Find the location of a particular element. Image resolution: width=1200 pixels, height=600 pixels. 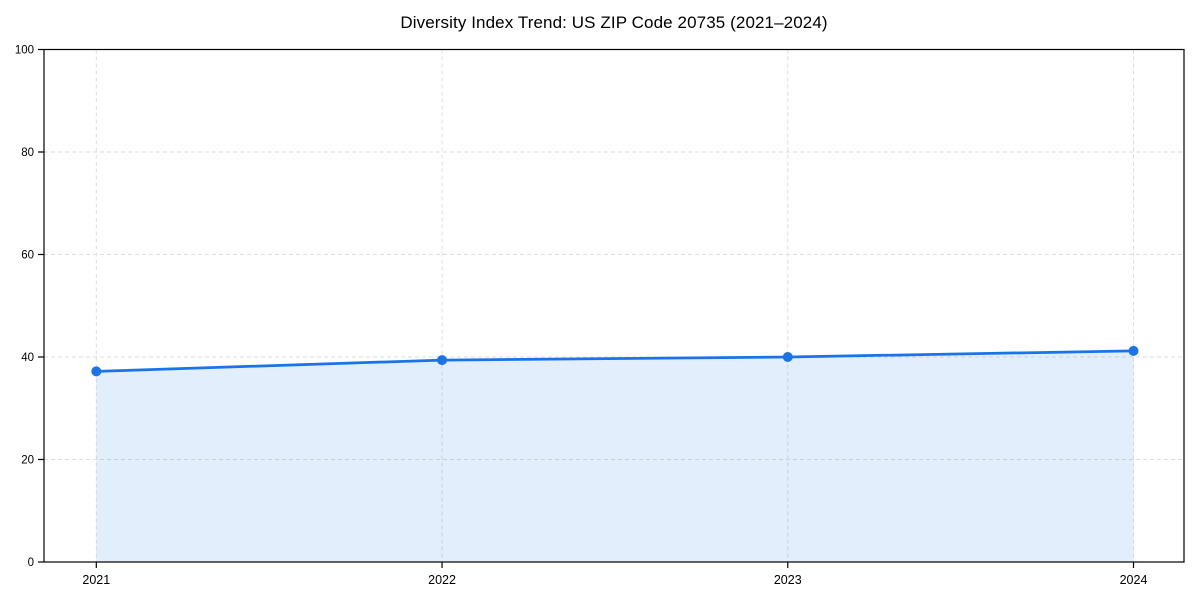

y-tick-label: 100 is located at coordinates (24, 51).